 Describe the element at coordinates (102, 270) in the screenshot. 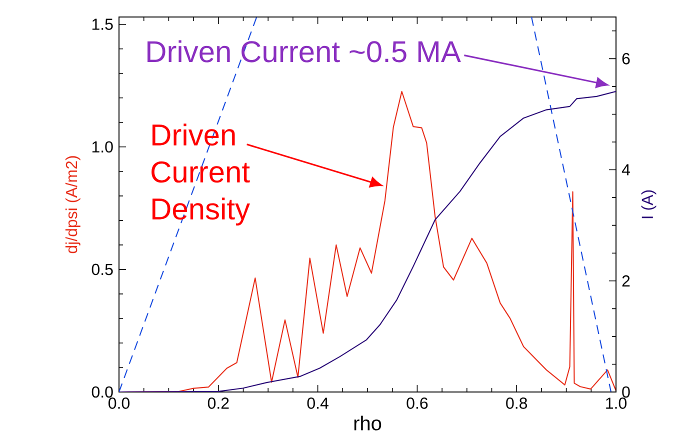

I see `y-tick-label: 0.5` at that location.